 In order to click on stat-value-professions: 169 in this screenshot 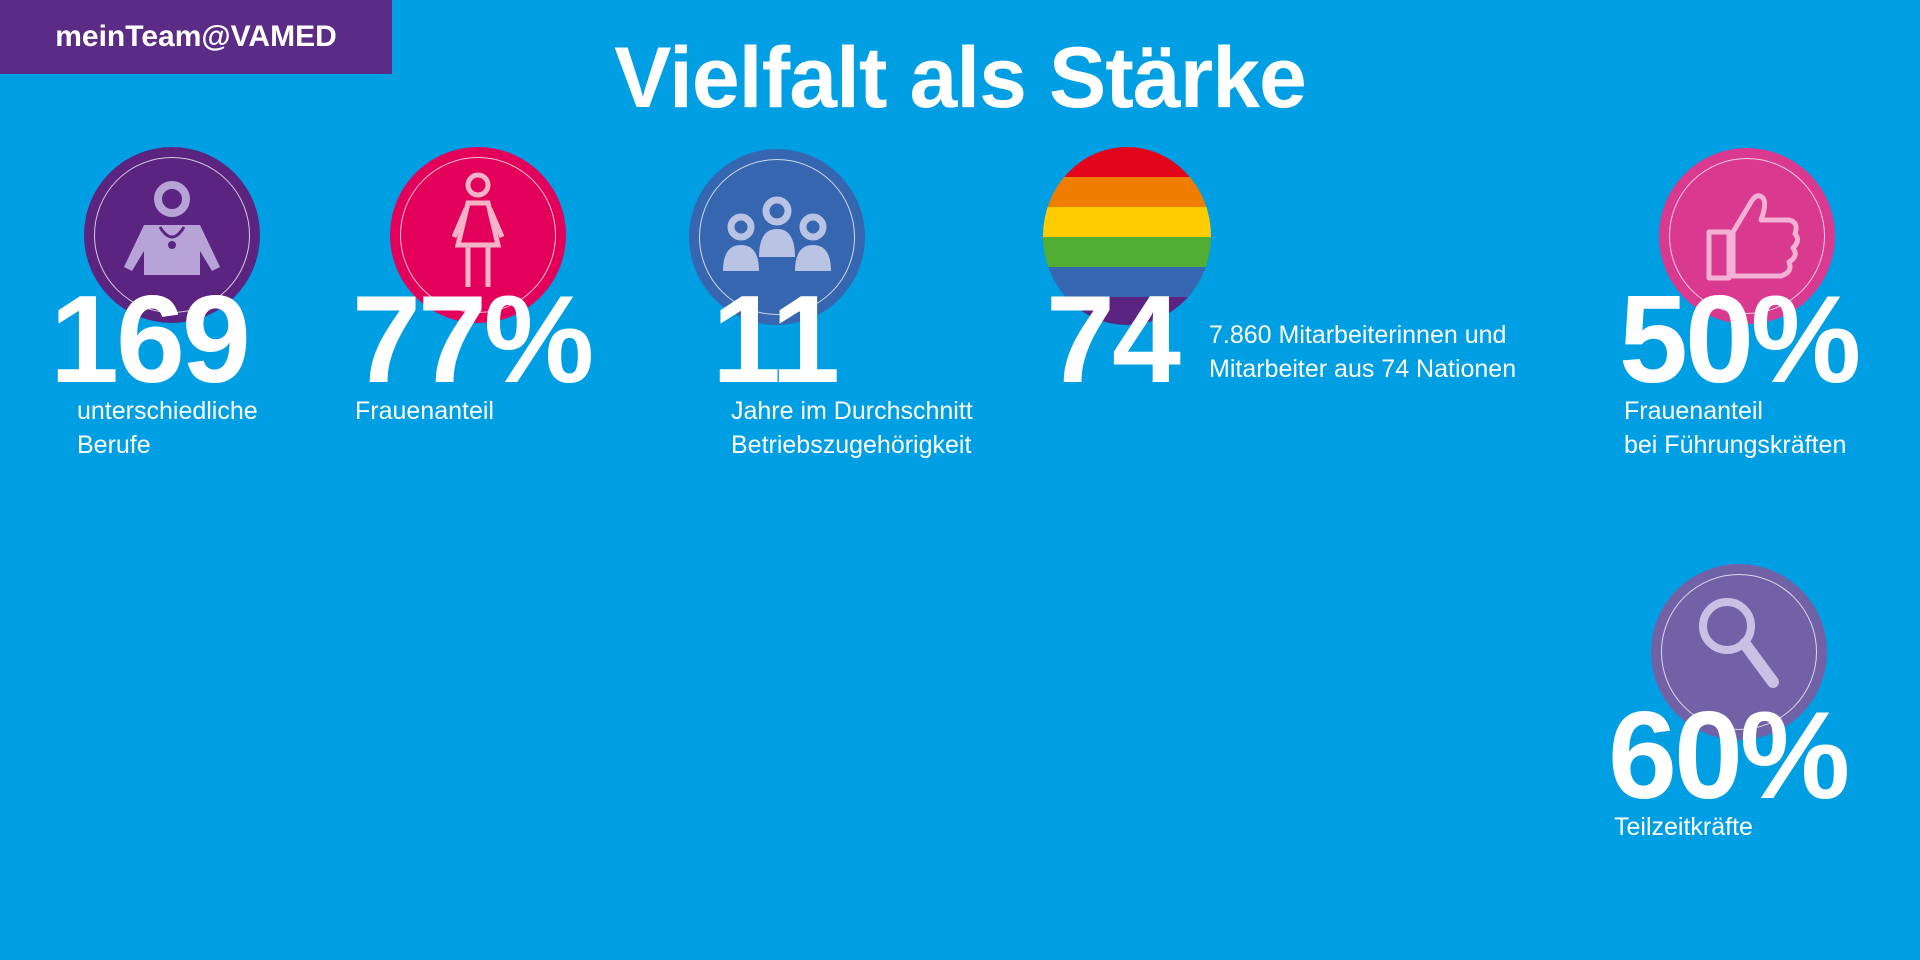, I will do `click(150, 340)`.